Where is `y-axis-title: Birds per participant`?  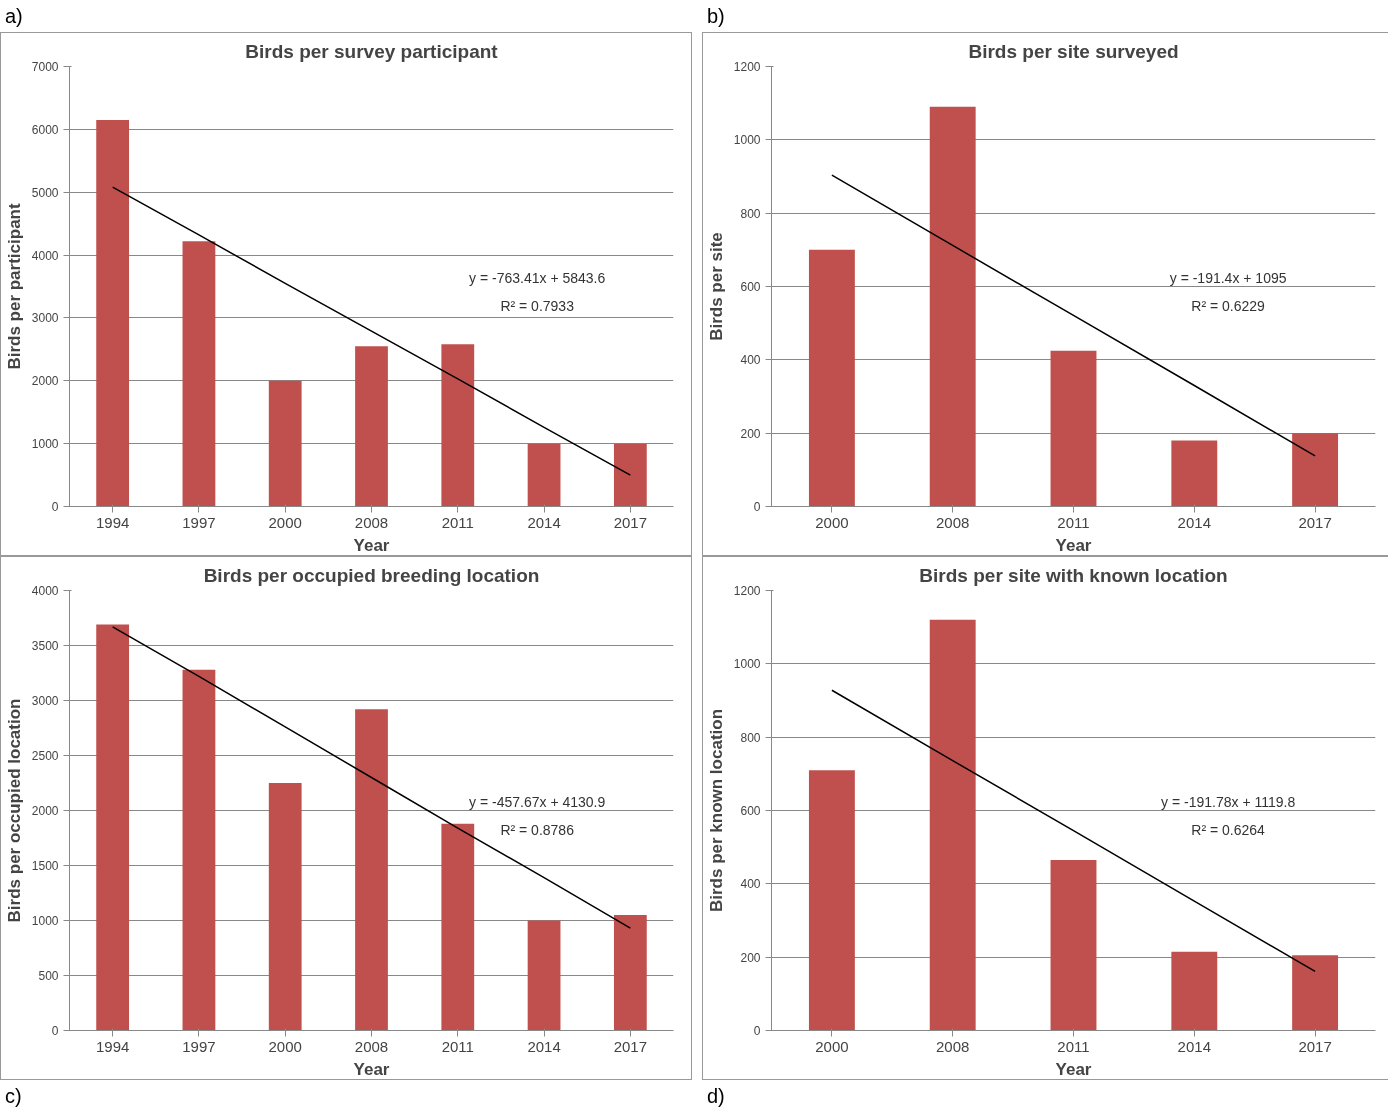
y-axis-title: Birds per participant is located at coordinates (14, 286).